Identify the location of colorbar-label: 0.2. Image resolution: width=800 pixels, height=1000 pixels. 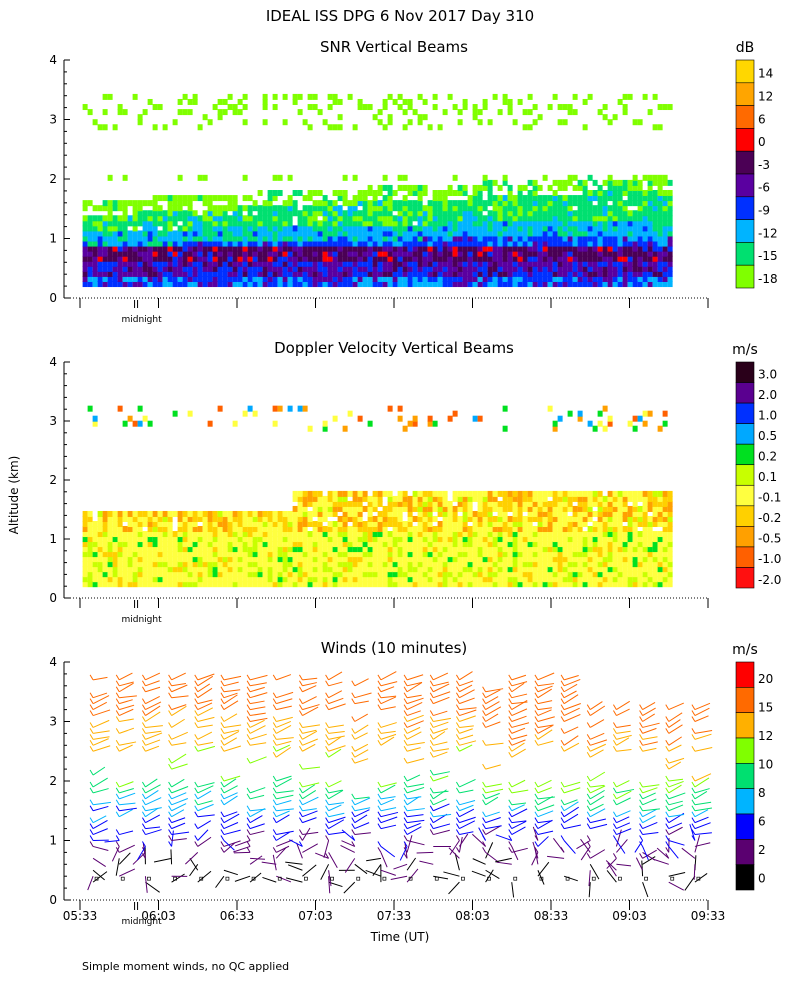
(767, 457).